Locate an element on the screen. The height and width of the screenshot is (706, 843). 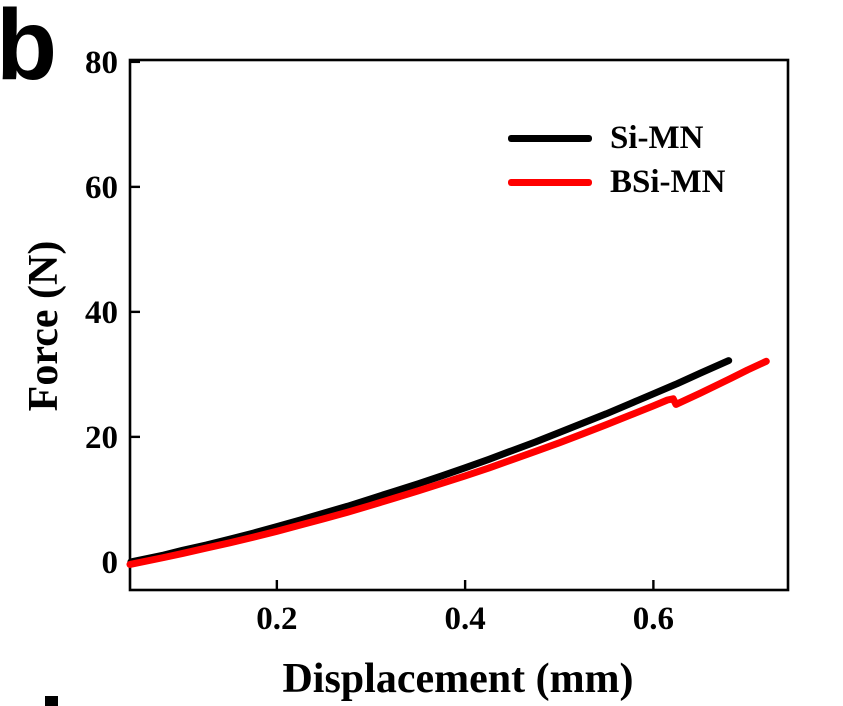
x-axis-title: Displacement (mm) is located at coordinates (458, 679).